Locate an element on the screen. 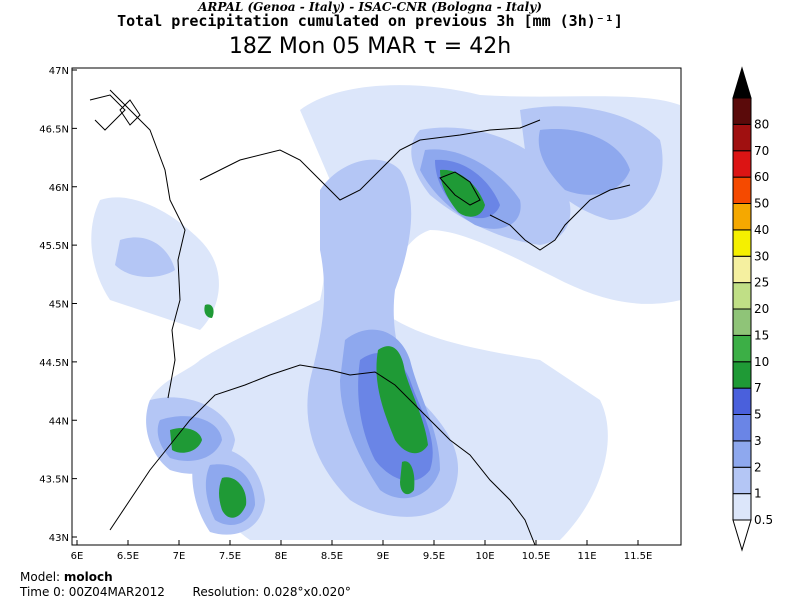 Image resolution: width=800 pixels, height=600 pixels. legend-low-triangle is located at coordinates (742, 535).